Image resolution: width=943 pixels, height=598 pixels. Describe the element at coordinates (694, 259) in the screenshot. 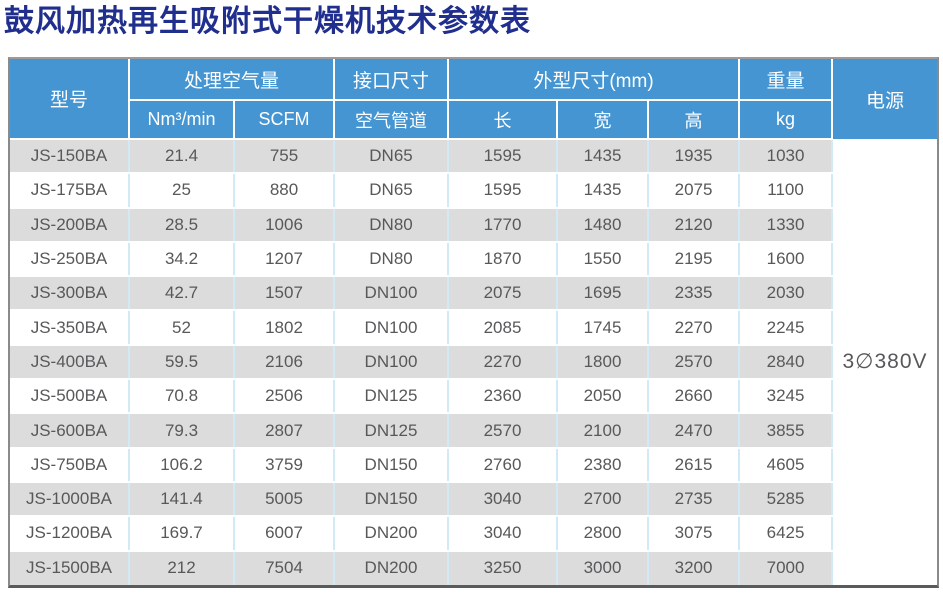

I see `cell-height: 2195` at that location.